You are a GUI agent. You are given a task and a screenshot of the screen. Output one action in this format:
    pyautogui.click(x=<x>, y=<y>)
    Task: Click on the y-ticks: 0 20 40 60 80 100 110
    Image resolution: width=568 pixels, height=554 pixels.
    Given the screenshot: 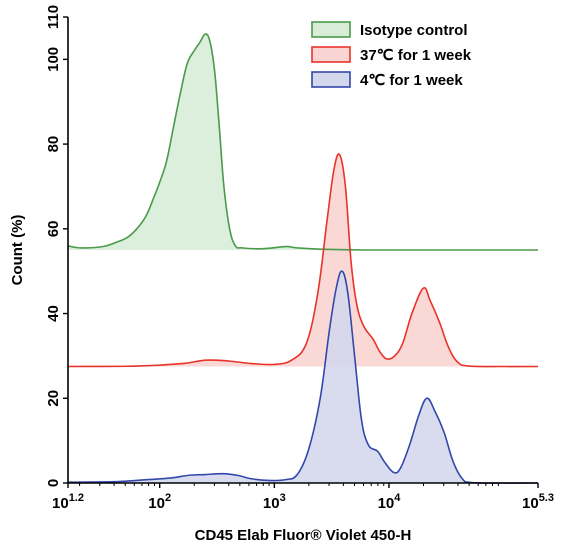 What is the action you would take?
    pyautogui.click(x=56, y=246)
    